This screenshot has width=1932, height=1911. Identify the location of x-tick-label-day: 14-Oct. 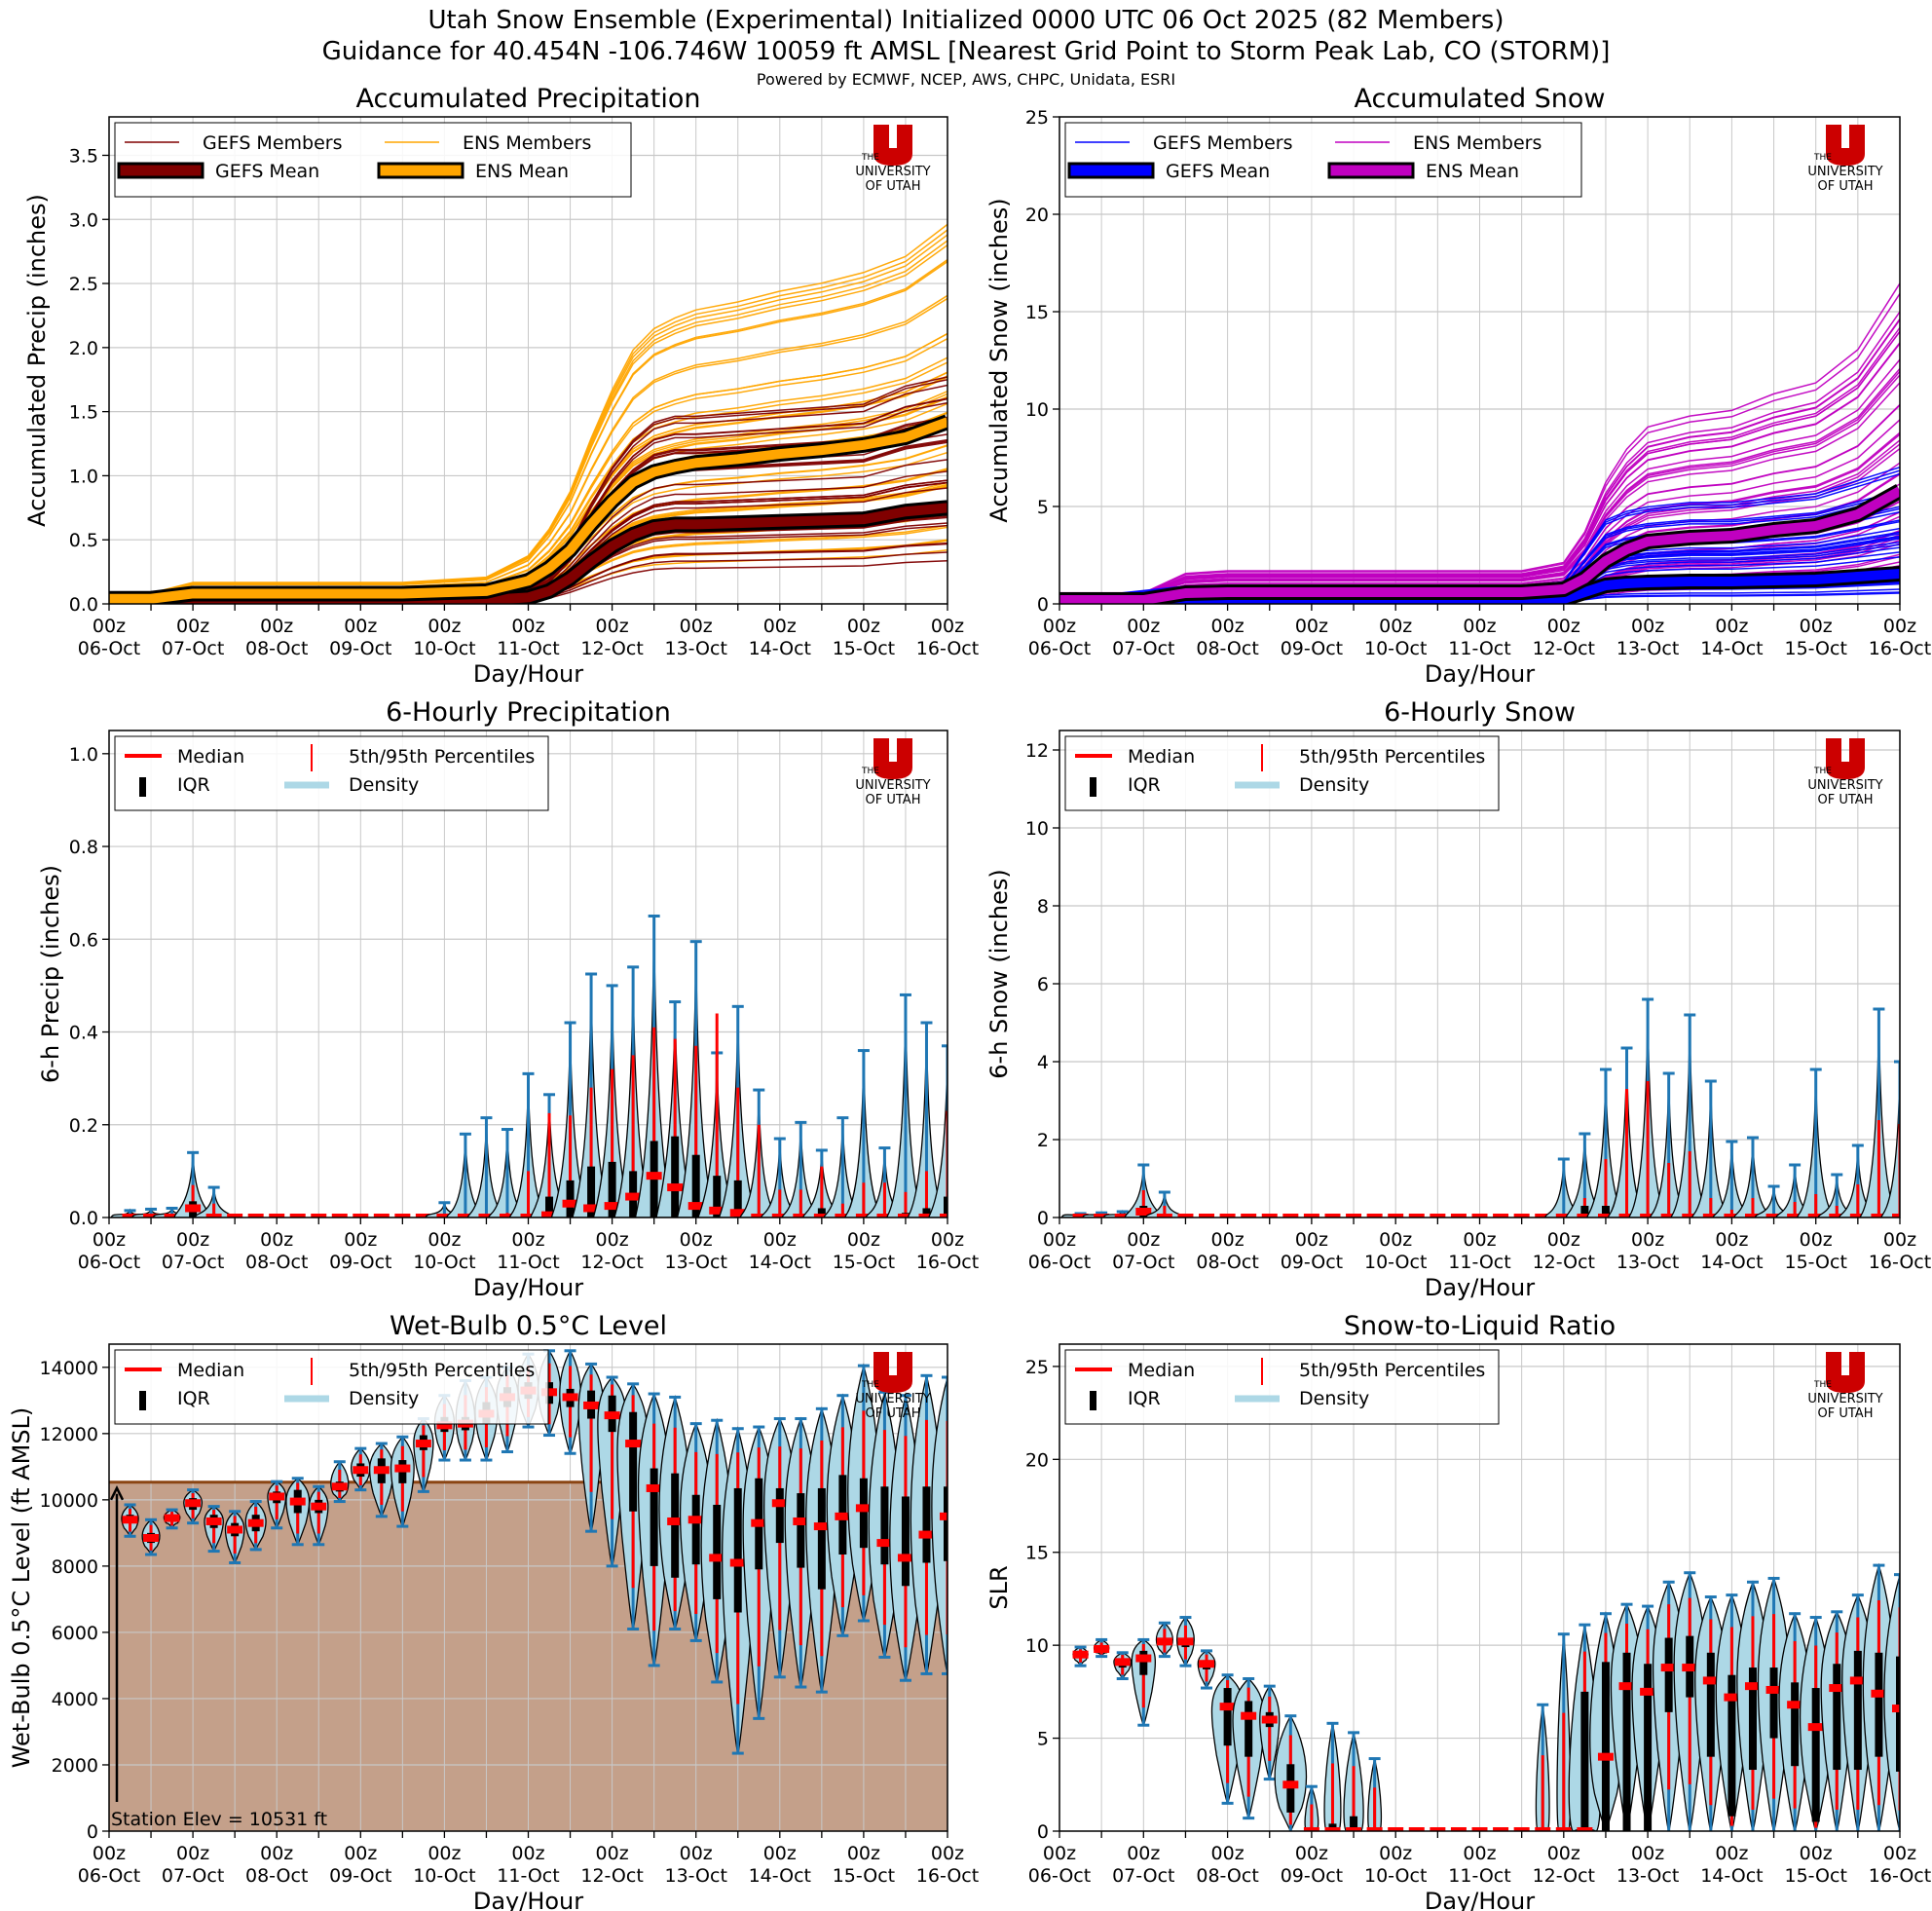
(780, 1263).